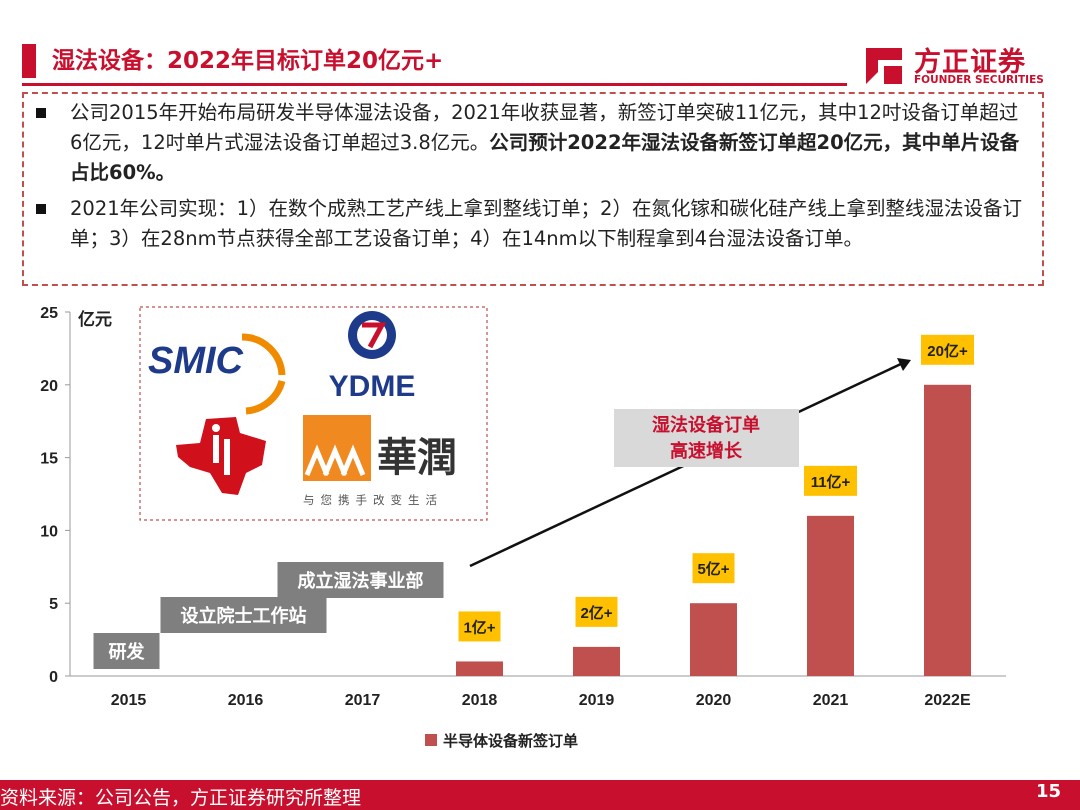 This screenshot has width=1080, height=810. Describe the element at coordinates (29, 61) in the screenshot. I see `title-accent-bar` at that location.